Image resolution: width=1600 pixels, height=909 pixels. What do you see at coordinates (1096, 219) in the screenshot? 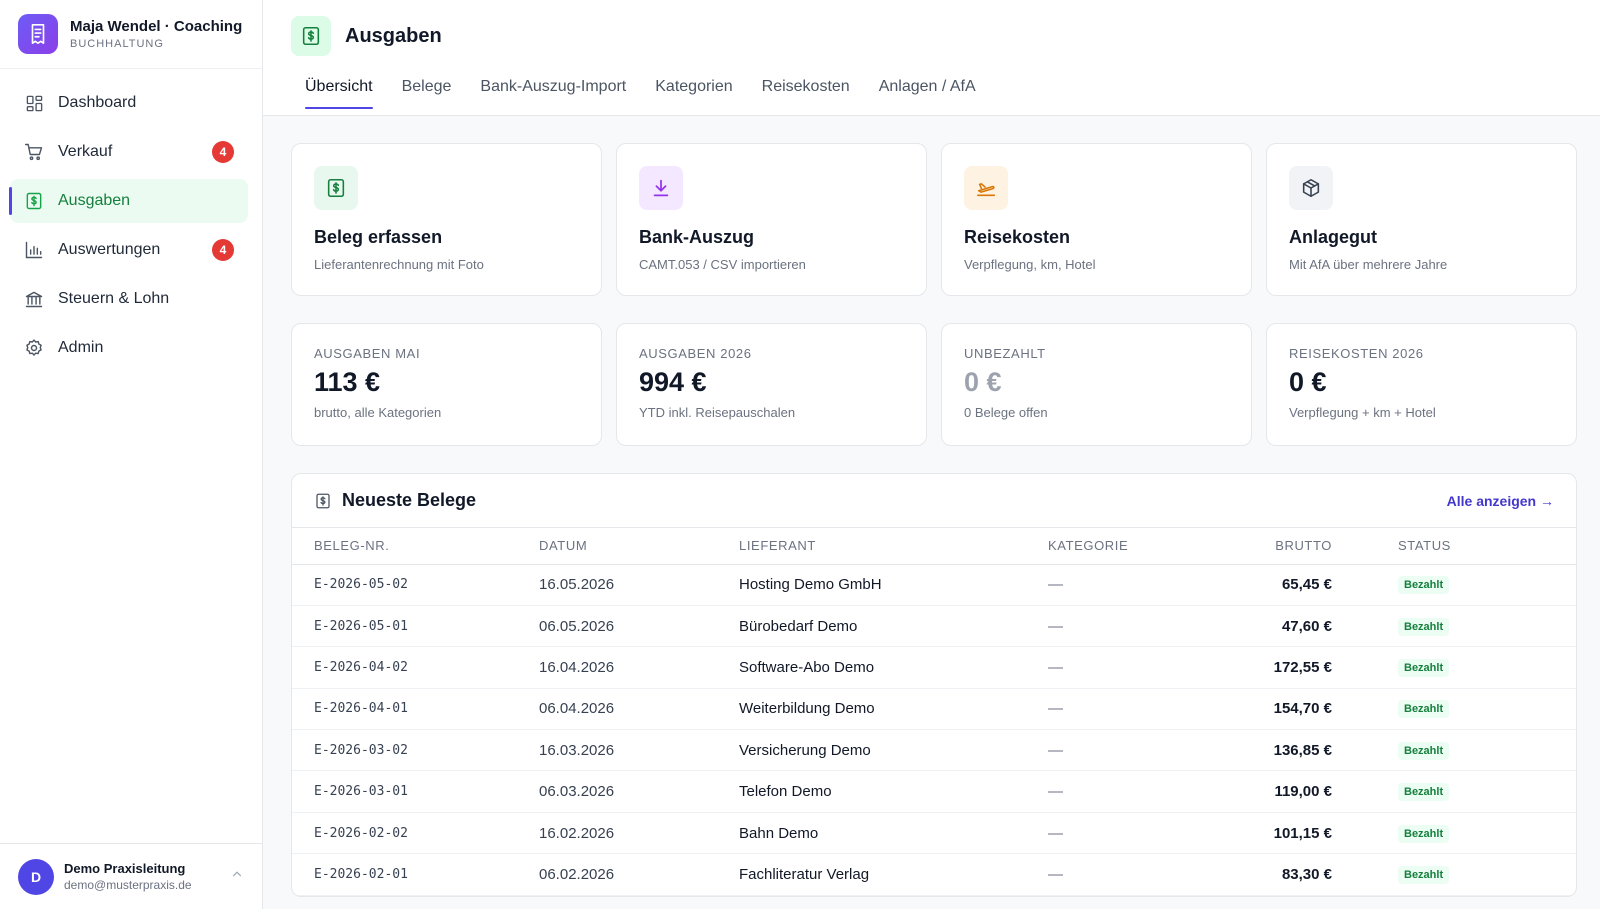
I see `action-card-reisekosten: Reisekosten Verpflegung, km, Hotel` at bounding box center [1096, 219].